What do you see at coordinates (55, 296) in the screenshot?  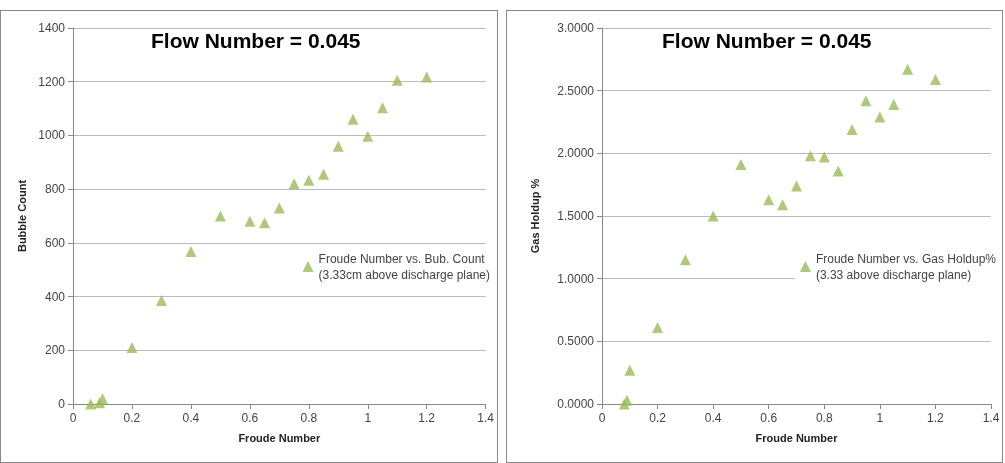 I see `y-tick-label: 400` at bounding box center [55, 296].